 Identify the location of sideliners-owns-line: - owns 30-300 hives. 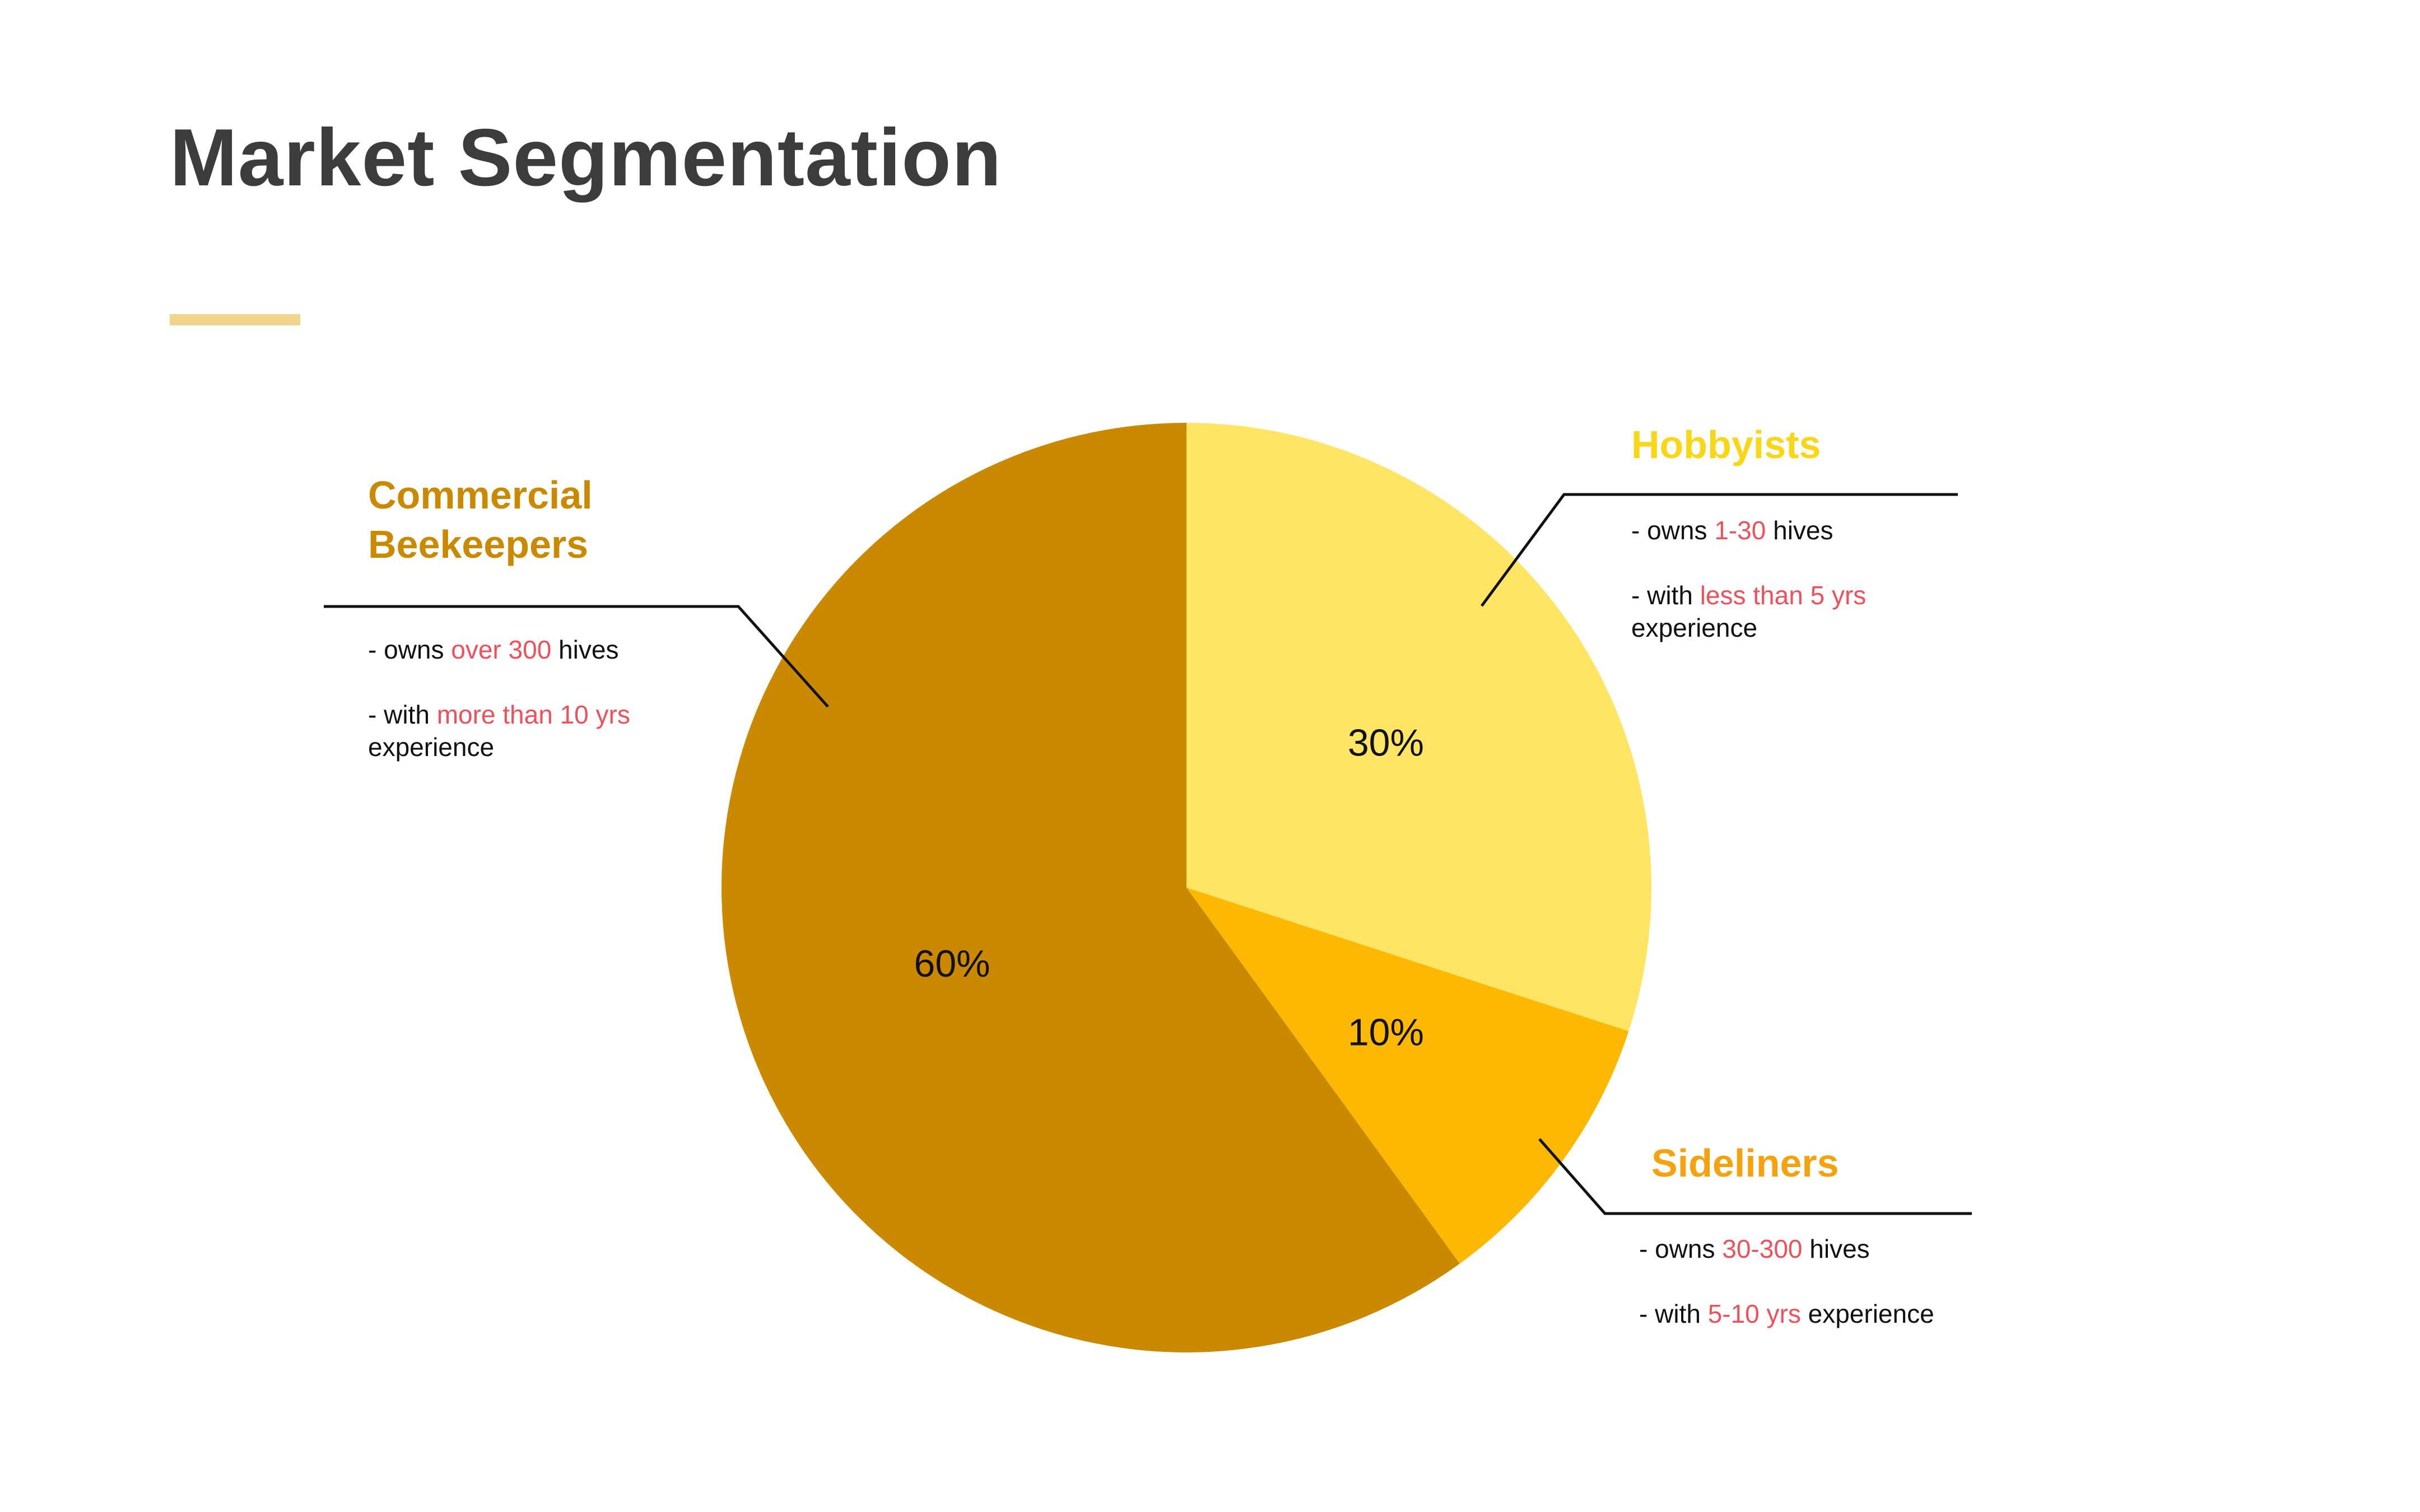
(1787, 1249).